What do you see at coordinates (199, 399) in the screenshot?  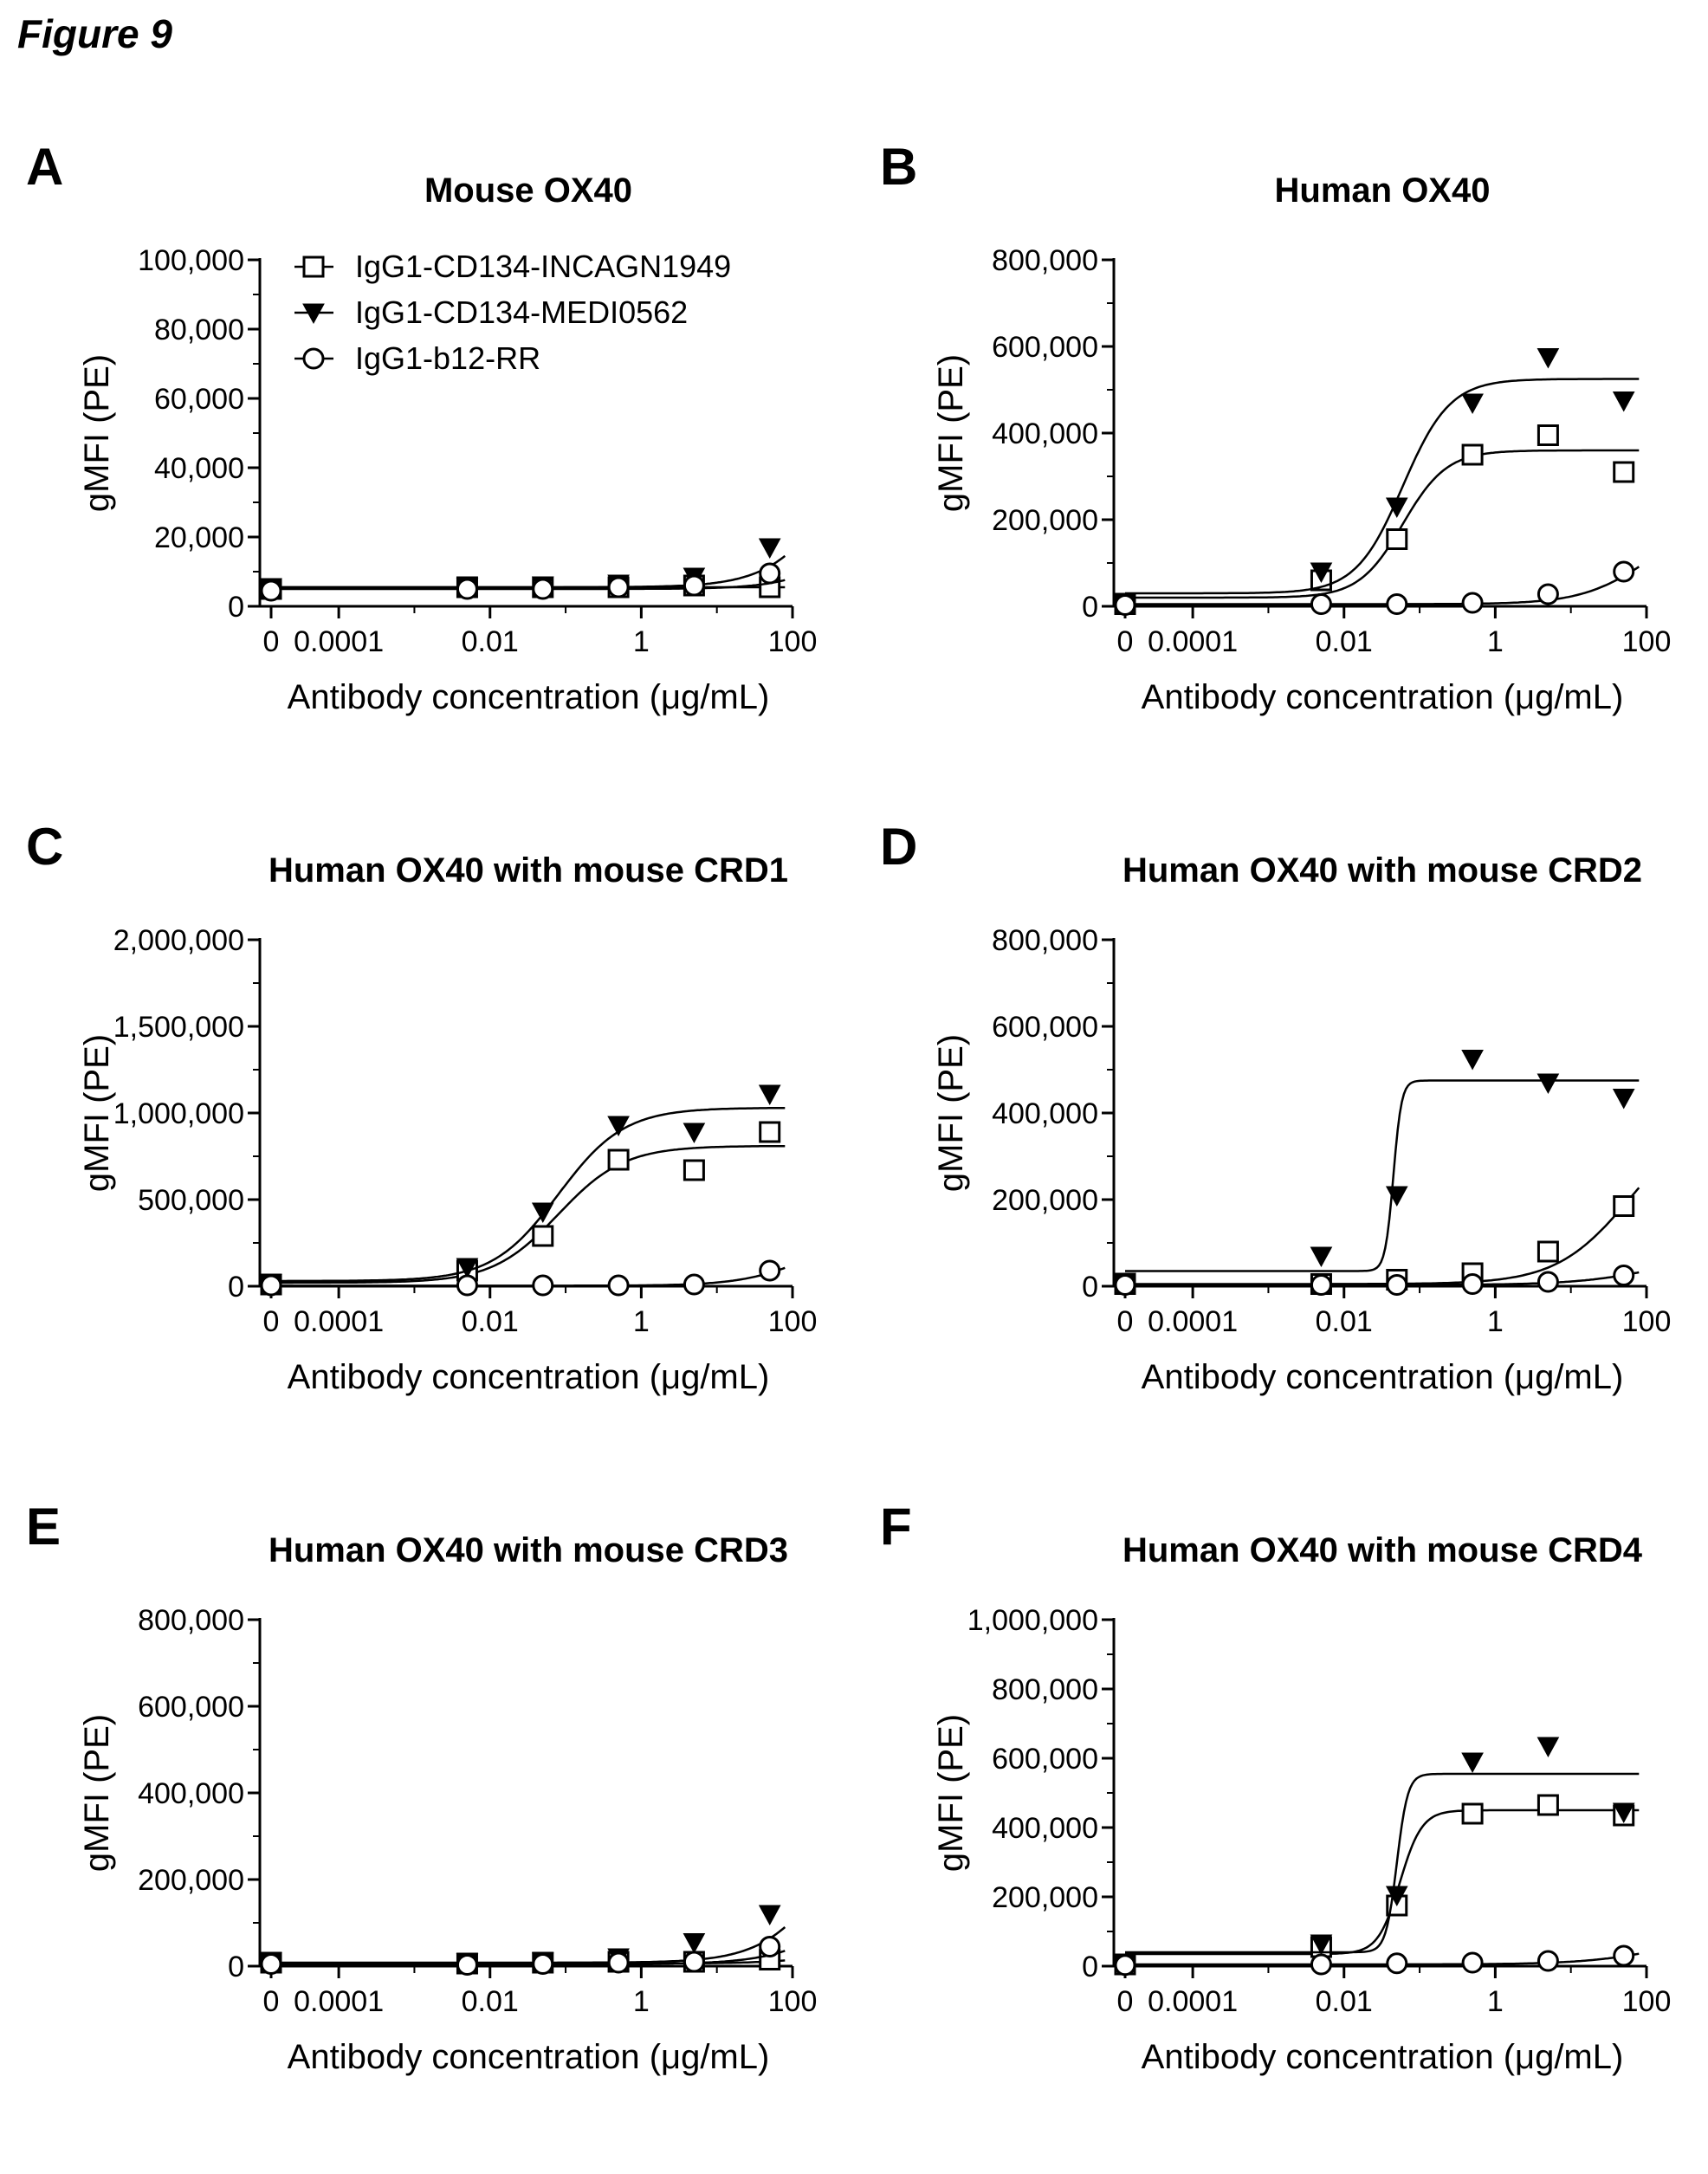 I see `y-tick-label: 60,000` at bounding box center [199, 399].